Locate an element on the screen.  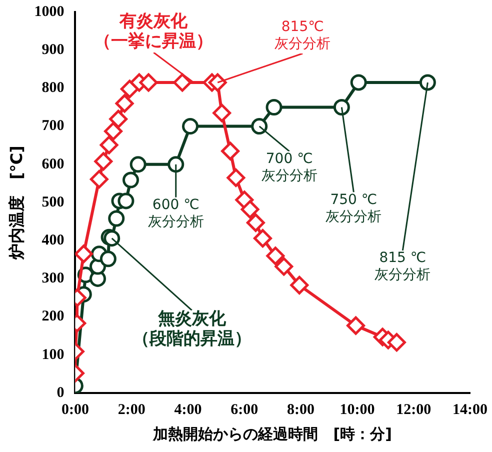
x-tick-label: 2:00 is located at coordinates (132, 410).